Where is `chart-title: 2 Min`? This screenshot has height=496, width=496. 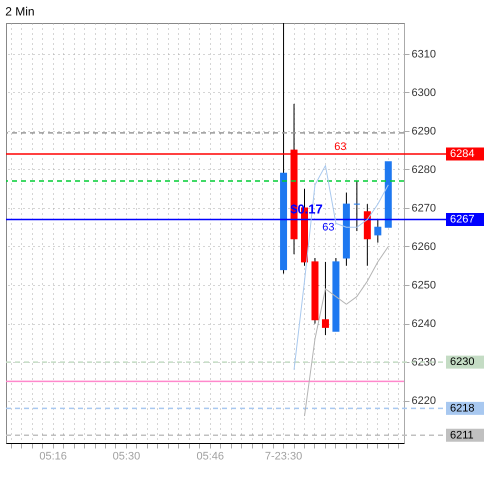 chart-title: 2 Min is located at coordinates (20, 11).